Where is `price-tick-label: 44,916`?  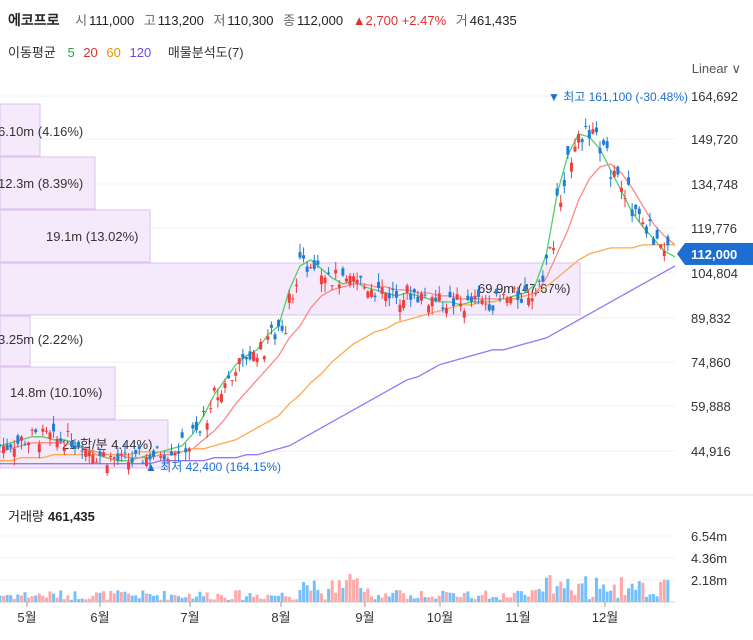 price-tick-label: 44,916 is located at coordinates (711, 451).